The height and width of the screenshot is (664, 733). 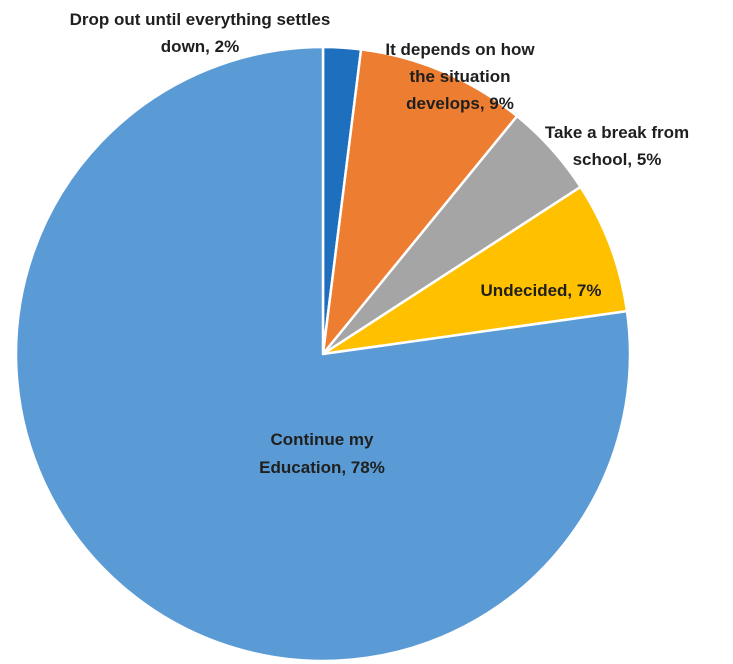 I want to click on slice-label-line: develops, 9%, so click(x=460, y=103).